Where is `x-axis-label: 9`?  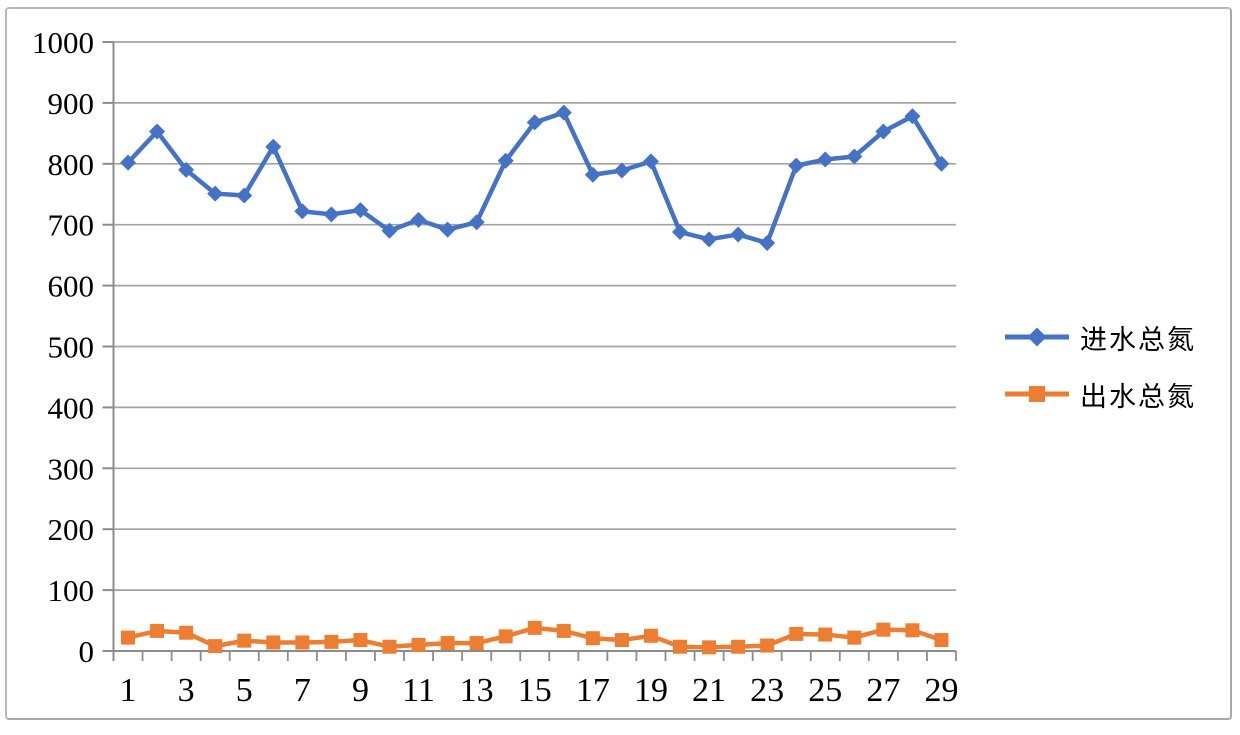
x-axis-label: 9 is located at coordinates (360, 690).